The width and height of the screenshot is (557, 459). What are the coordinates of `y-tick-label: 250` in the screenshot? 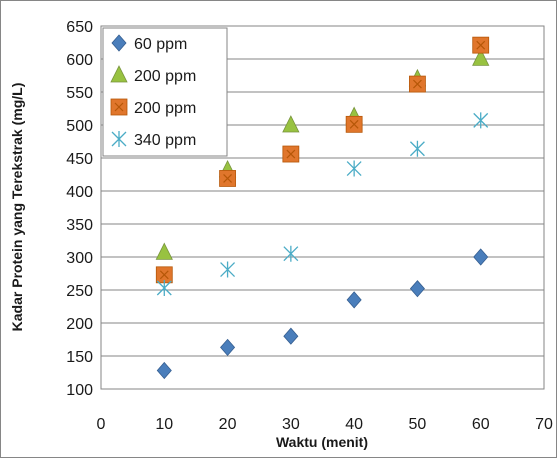 It's located at (79, 291).